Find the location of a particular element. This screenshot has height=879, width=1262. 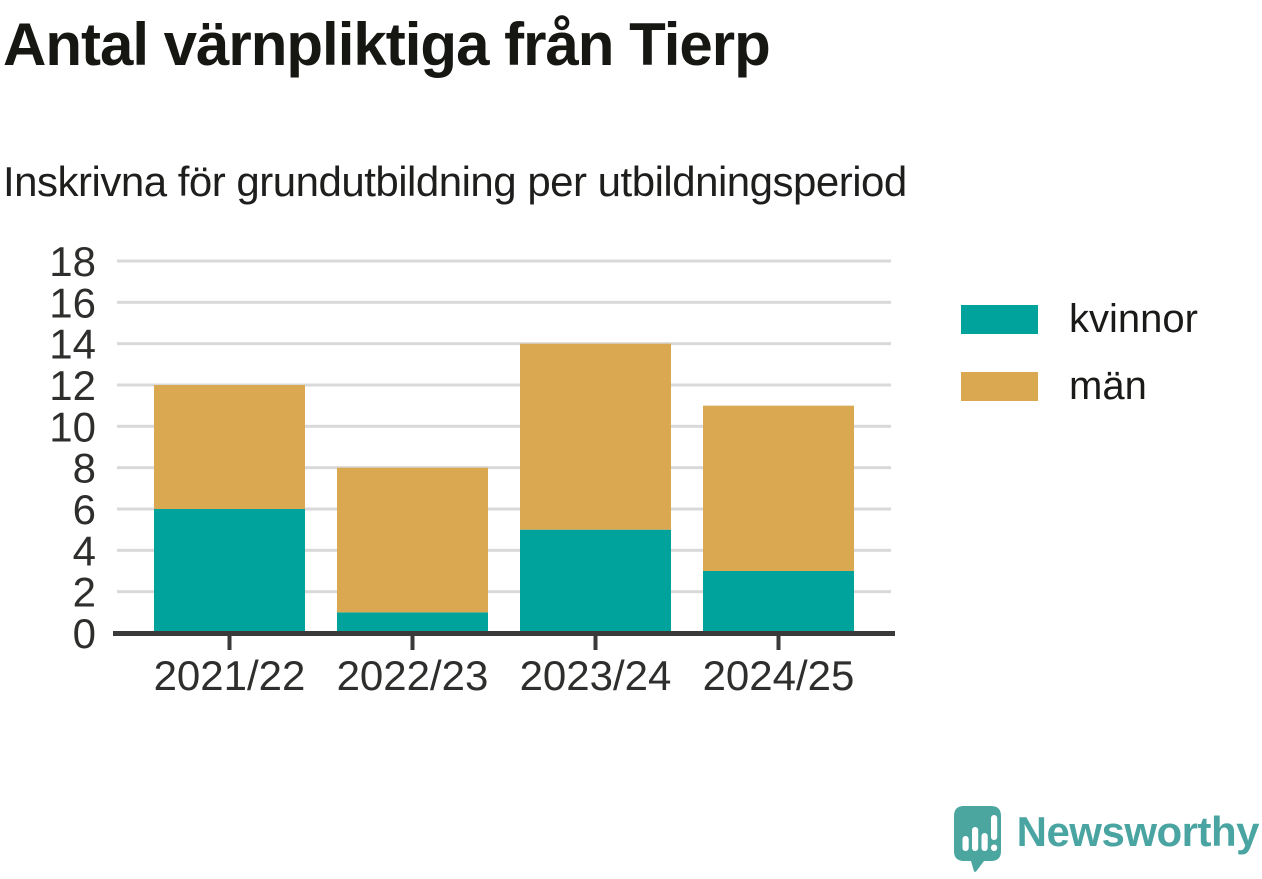

y-tick-label: 18 is located at coordinates (72, 262).